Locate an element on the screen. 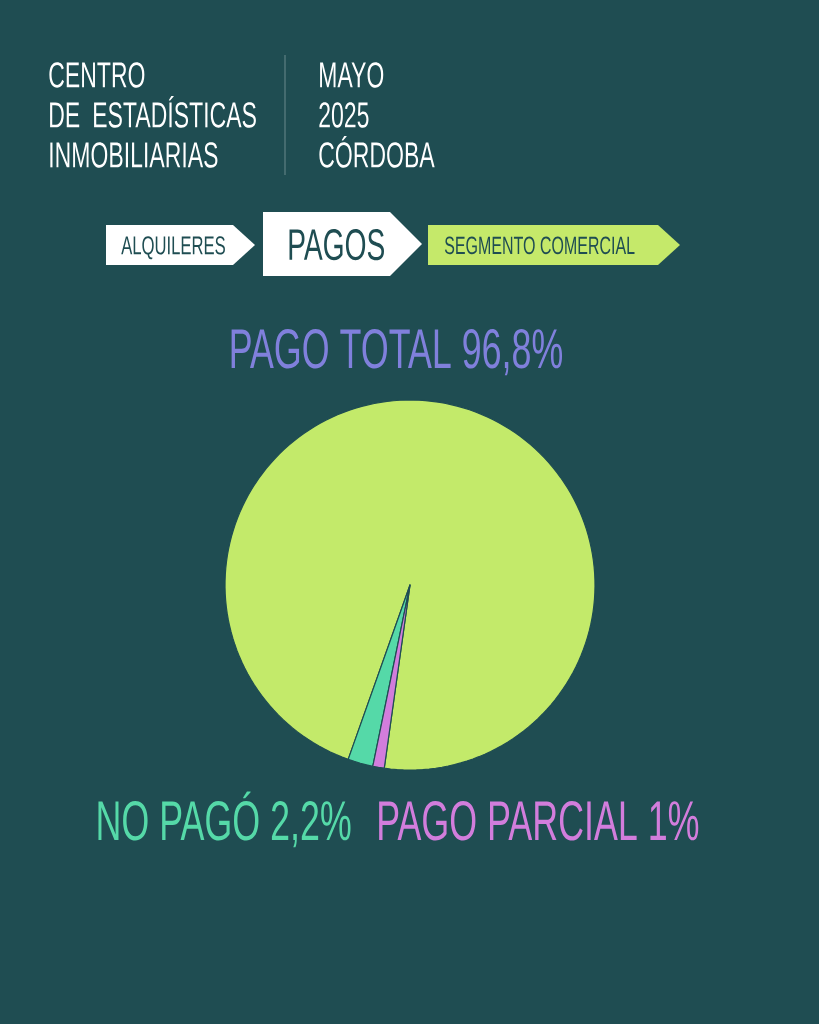 The width and height of the screenshot is (819, 1024). text: PAGOS is located at coordinates (336, 245).